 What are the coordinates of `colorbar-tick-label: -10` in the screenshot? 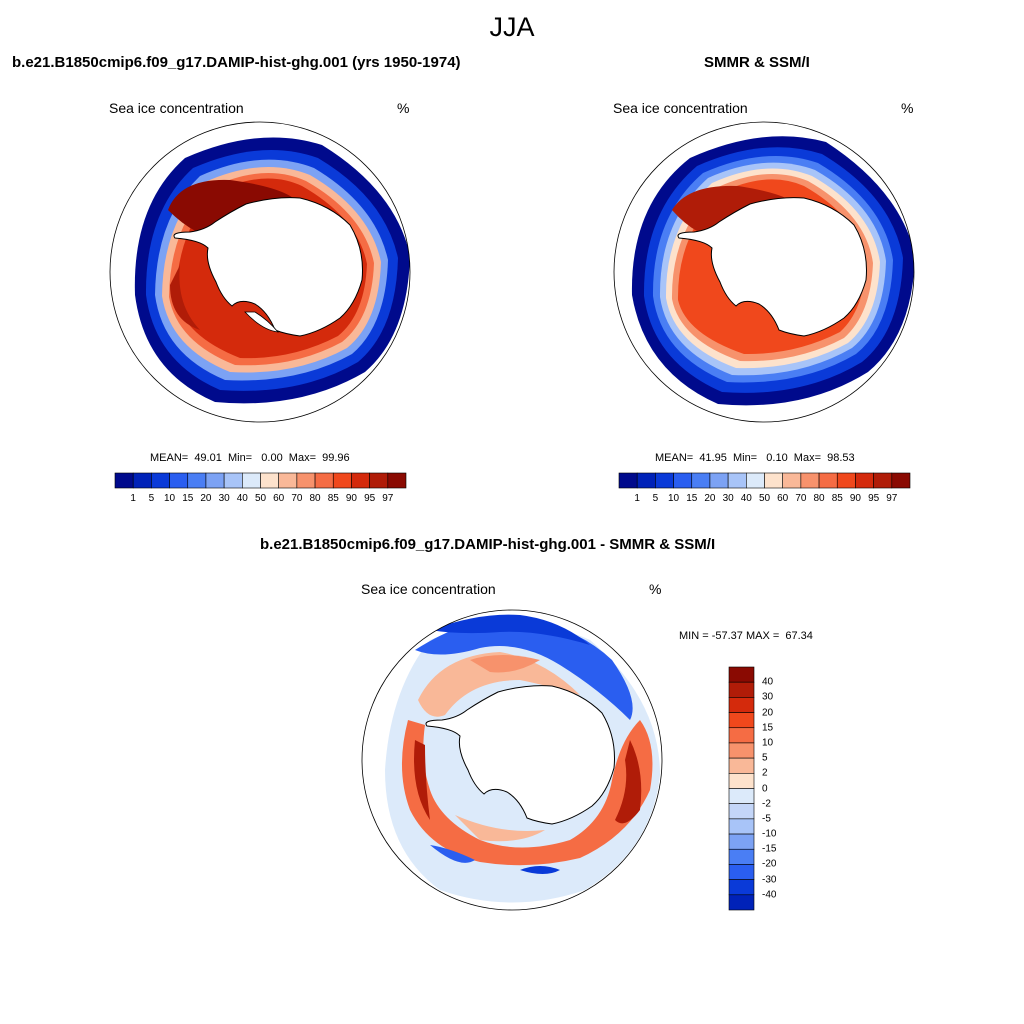 It's located at (769, 834).